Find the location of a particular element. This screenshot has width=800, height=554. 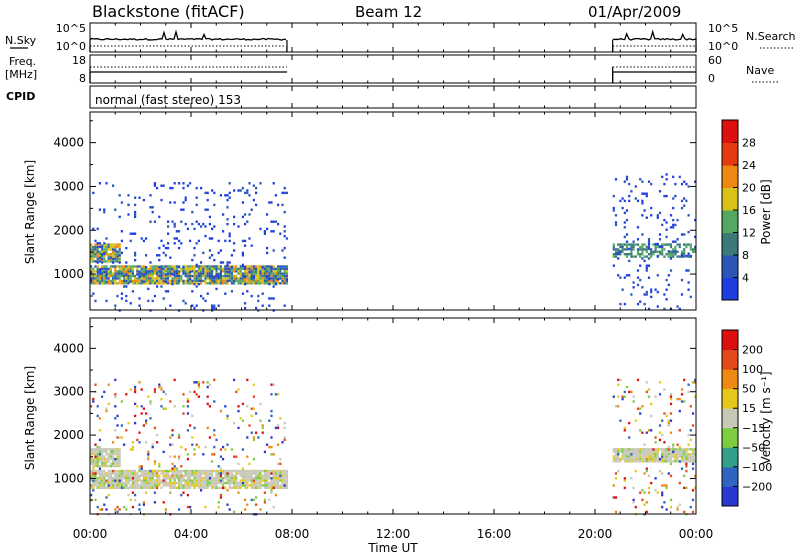

freq-left-label: Freq. is located at coordinates (22, 61).